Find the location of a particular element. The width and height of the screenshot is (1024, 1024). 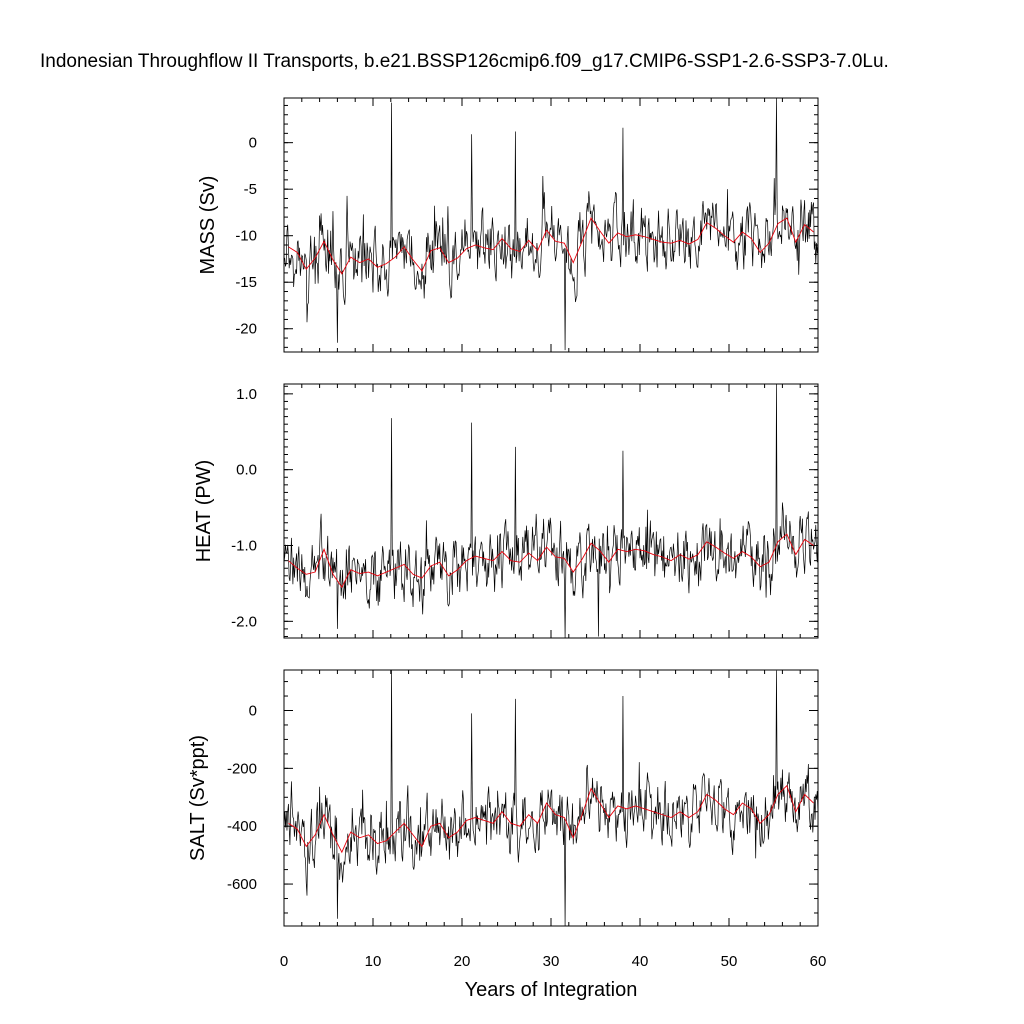

x-tick-label: 10 is located at coordinates (373, 961).